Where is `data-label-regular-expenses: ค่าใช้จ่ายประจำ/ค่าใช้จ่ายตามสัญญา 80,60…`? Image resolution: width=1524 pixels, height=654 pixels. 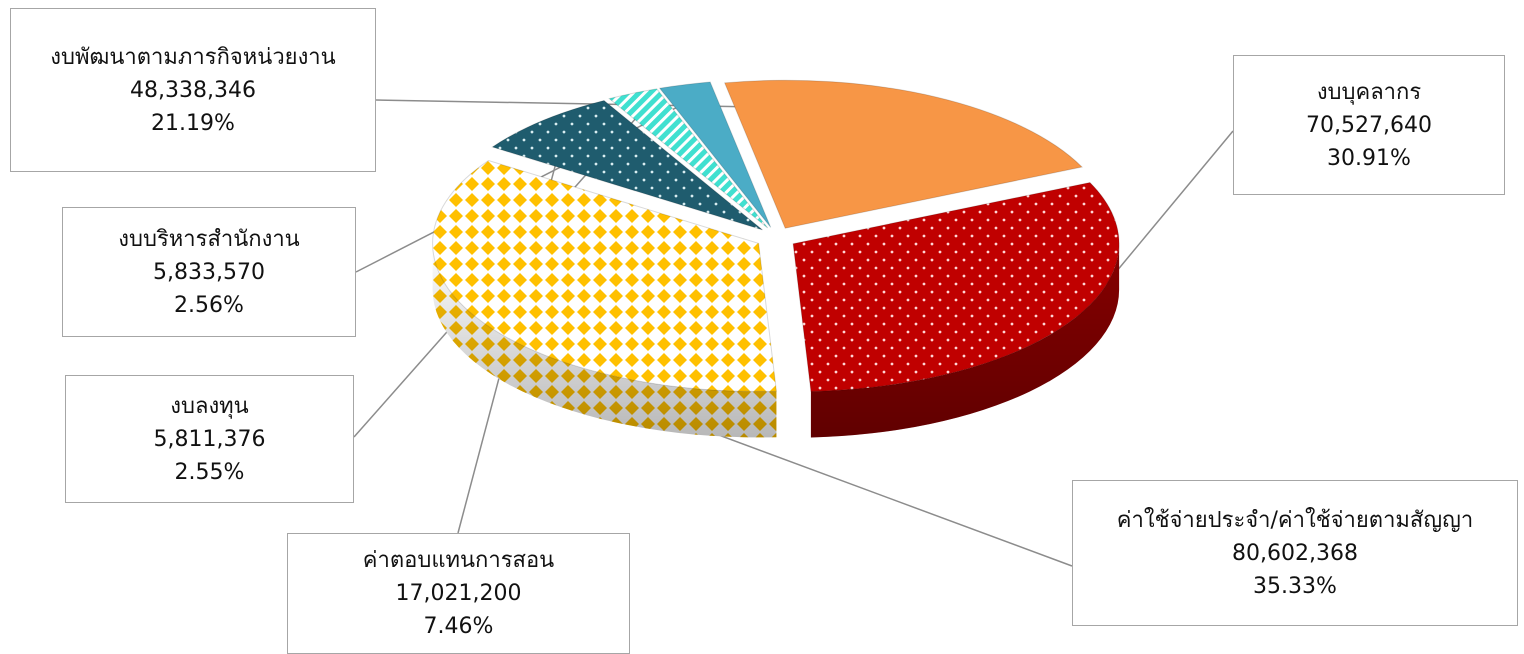 data-label-regular-expenses: ค่าใช้จ่ายประจำ/ค่าใช้จ่ายตามสัญญา 80,60… is located at coordinates (1295, 553).